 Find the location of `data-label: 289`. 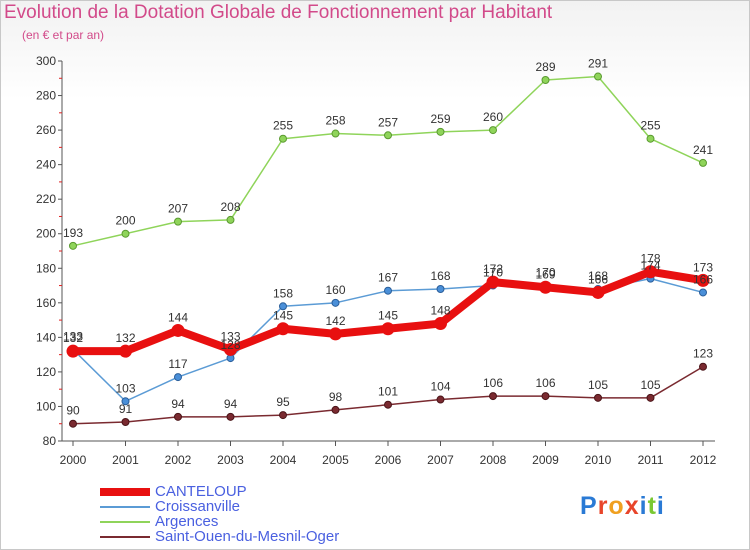

data-label: 289 is located at coordinates (545, 67).